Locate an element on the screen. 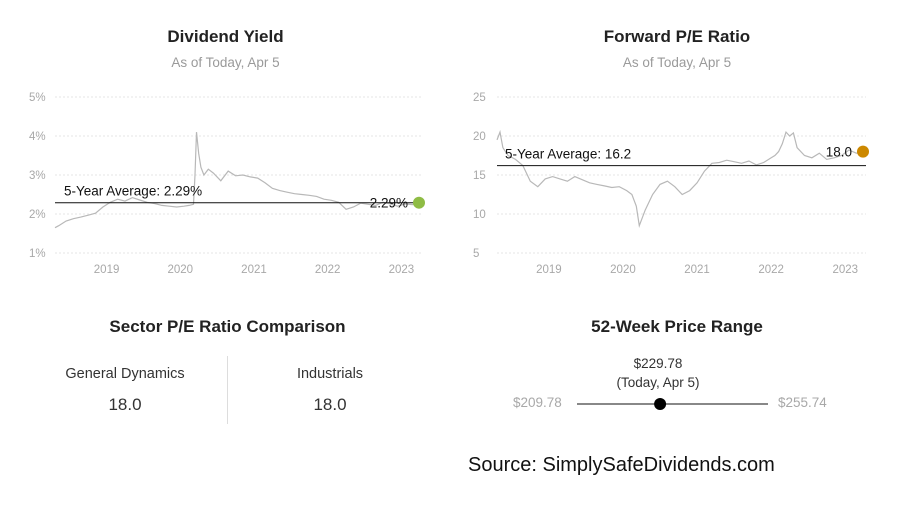 Image resolution: width=903 pixels, height=507 pixels. y-tick-label: 5% is located at coordinates (37, 98).